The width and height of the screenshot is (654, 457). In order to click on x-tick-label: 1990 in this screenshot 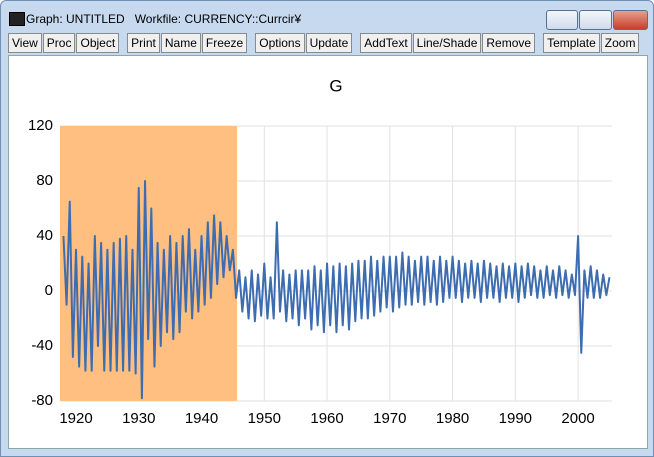, I will do `click(515, 418)`.